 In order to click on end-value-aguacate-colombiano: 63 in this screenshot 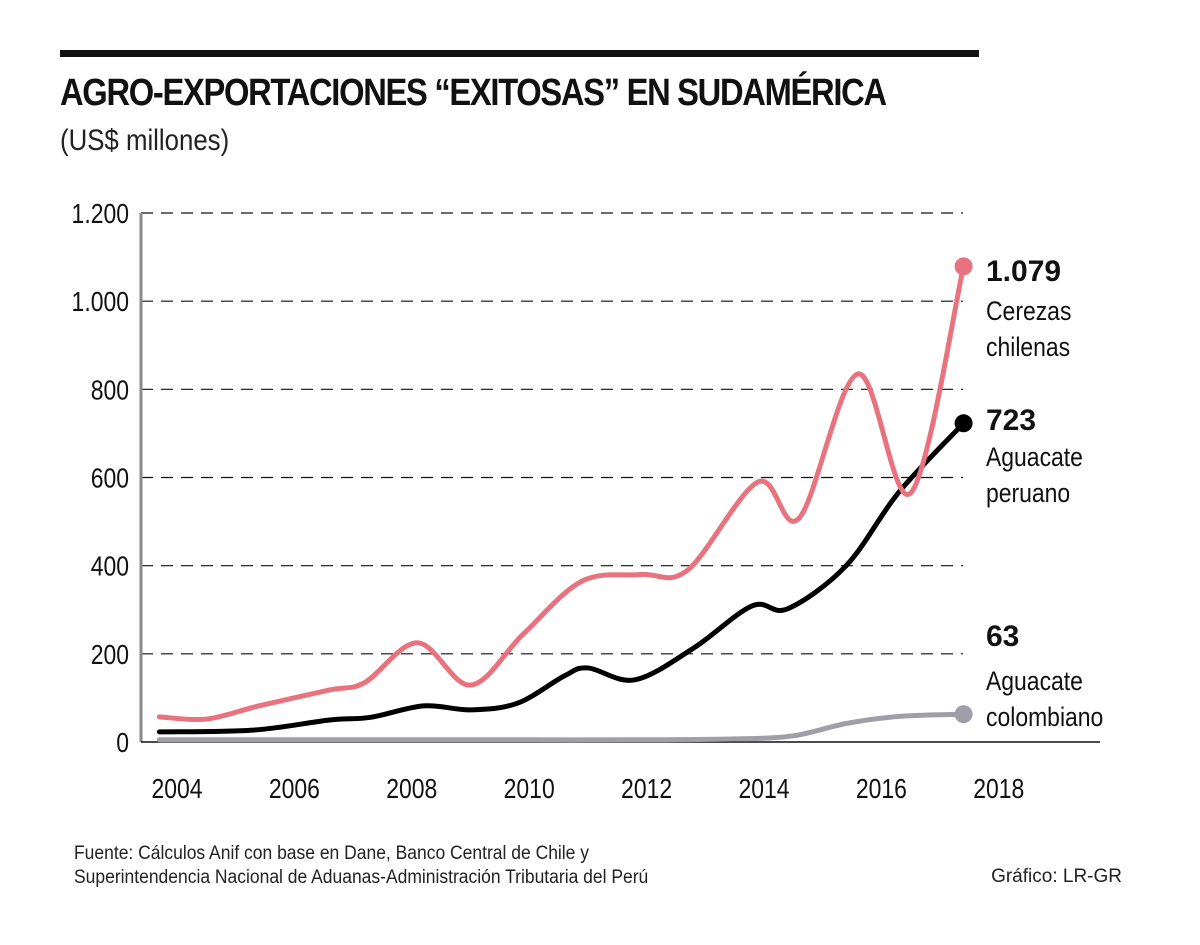, I will do `click(1002, 636)`.